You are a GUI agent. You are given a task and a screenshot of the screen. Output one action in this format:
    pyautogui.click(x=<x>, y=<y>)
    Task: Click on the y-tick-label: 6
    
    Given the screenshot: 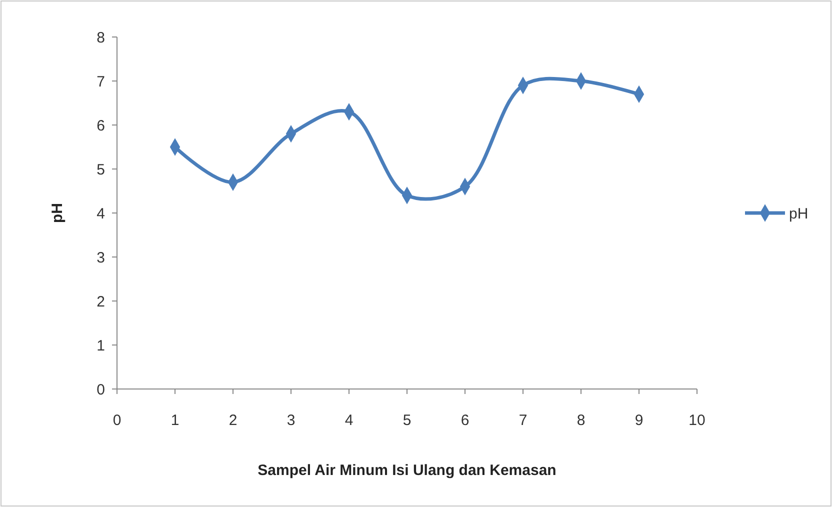 What is the action you would take?
    pyautogui.click(x=100, y=125)
    